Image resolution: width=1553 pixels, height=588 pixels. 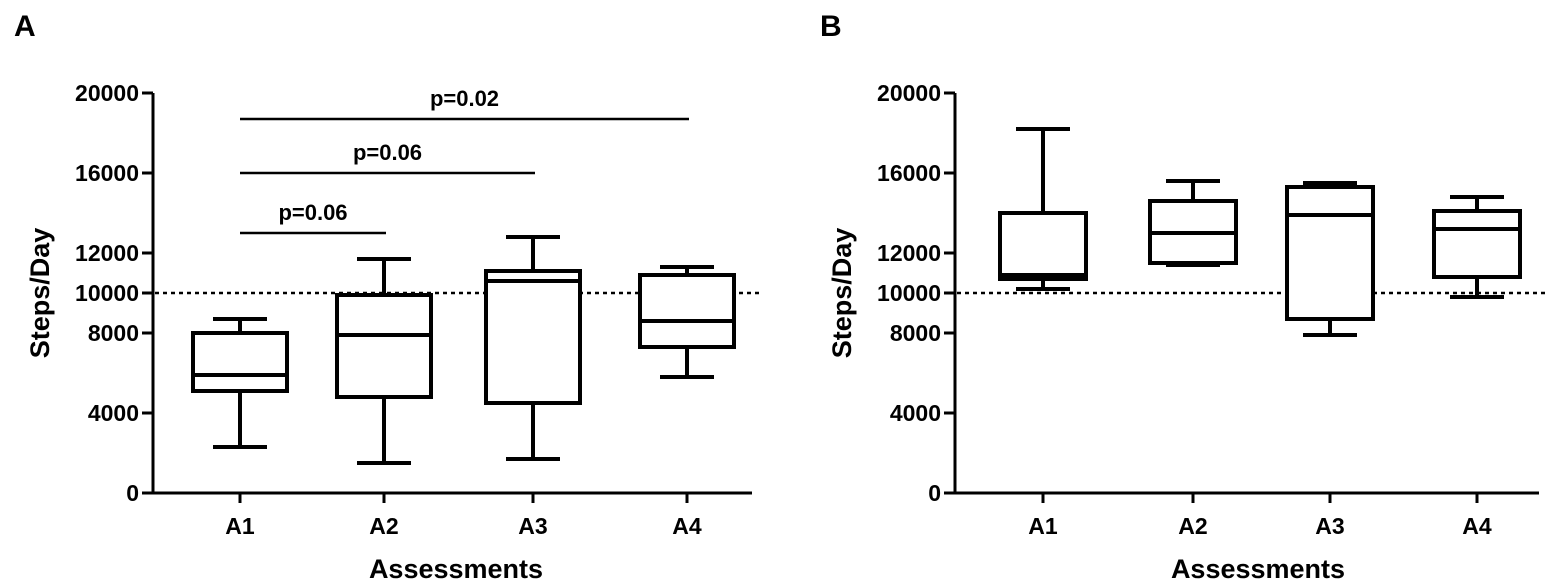 What do you see at coordinates (831, 26) in the screenshot?
I see `panel-letter: B` at bounding box center [831, 26].